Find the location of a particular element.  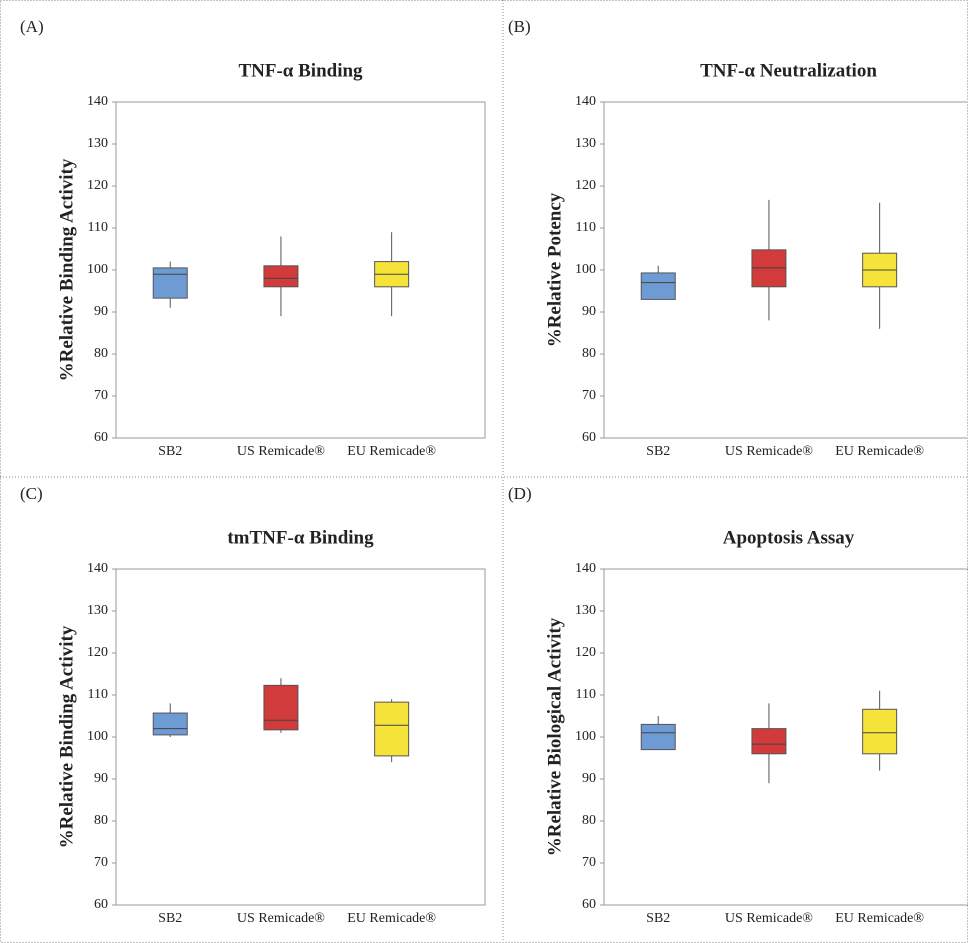

panel-label: (D) is located at coordinates (520, 493).